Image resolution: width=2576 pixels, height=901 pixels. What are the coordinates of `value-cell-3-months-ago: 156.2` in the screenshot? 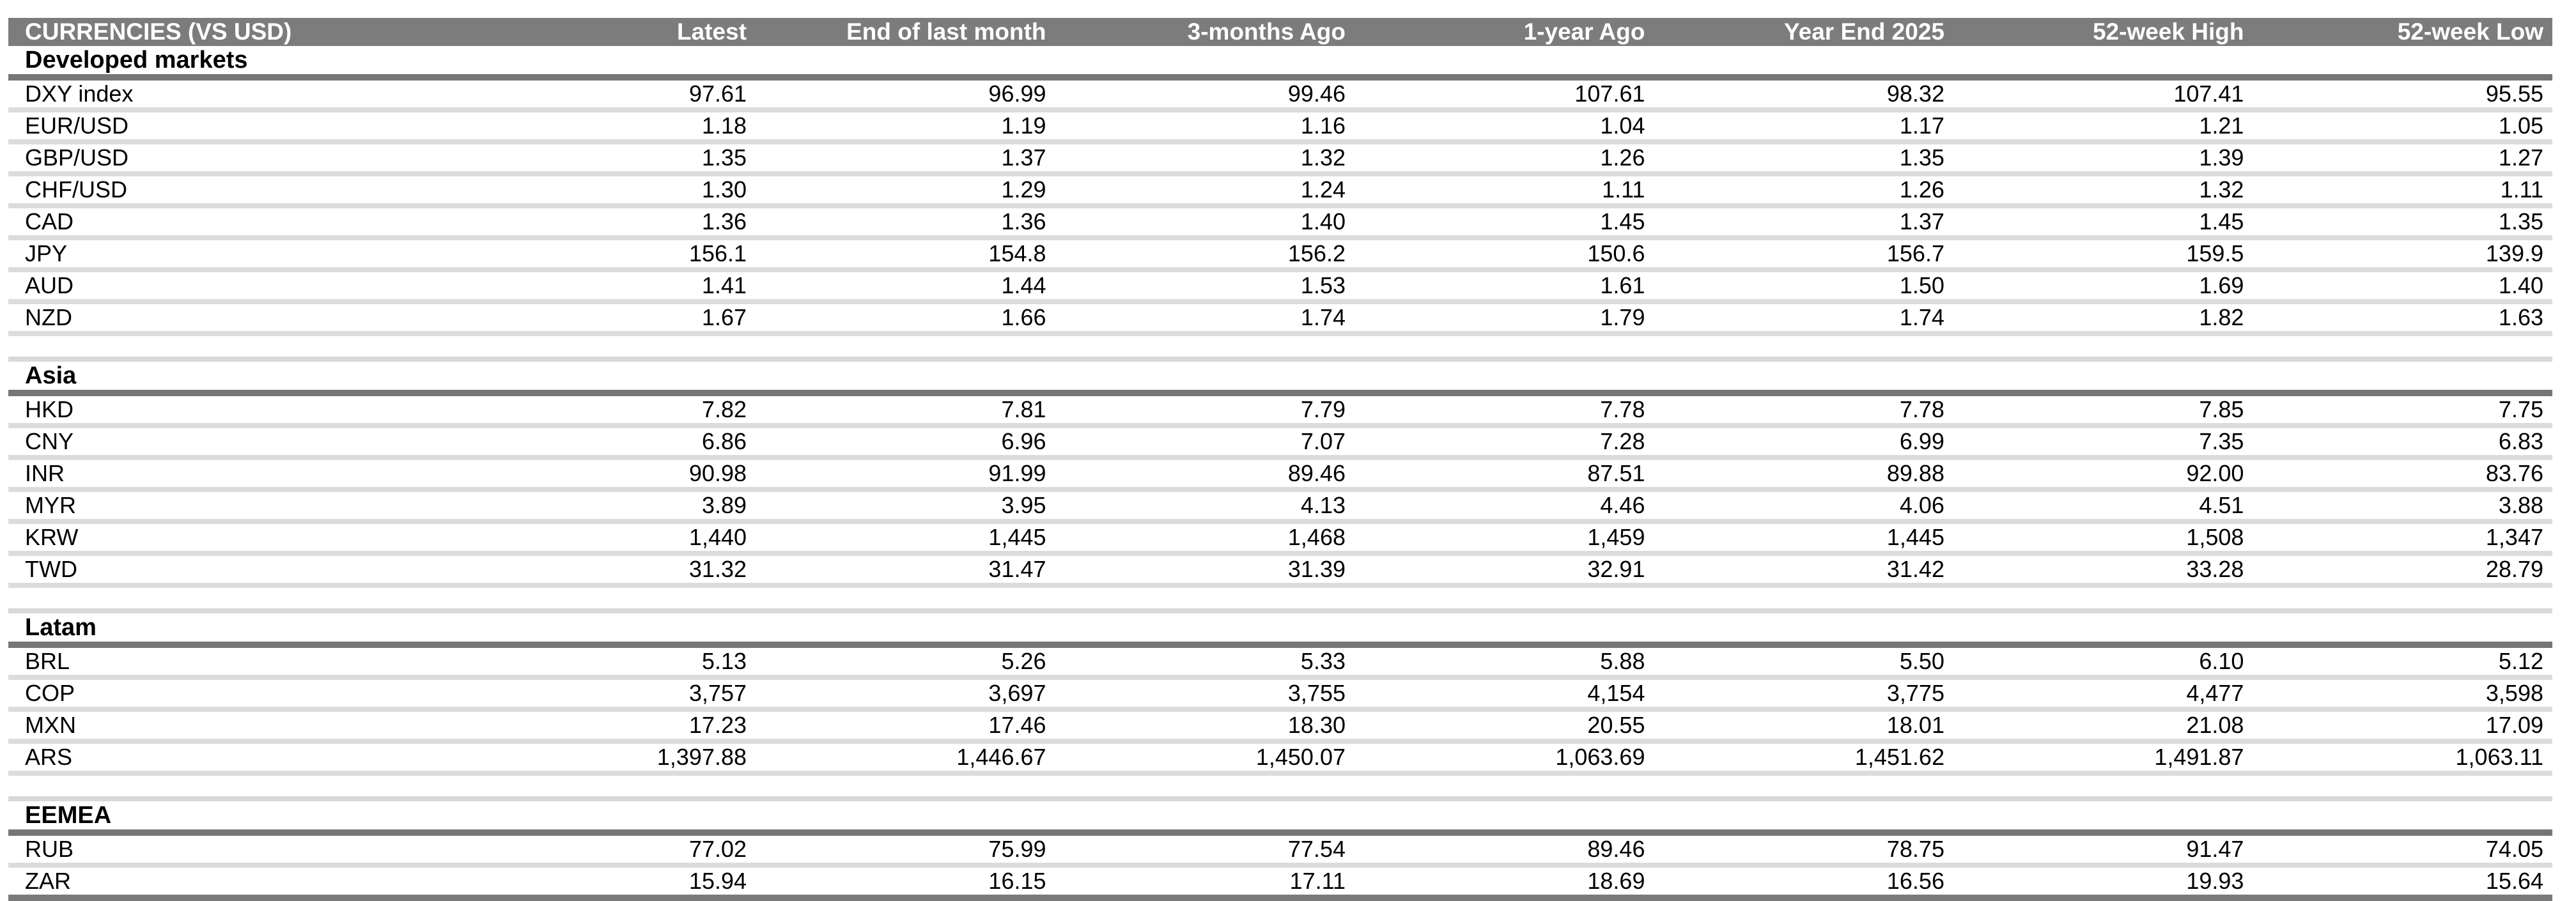 It's located at (1204, 255).